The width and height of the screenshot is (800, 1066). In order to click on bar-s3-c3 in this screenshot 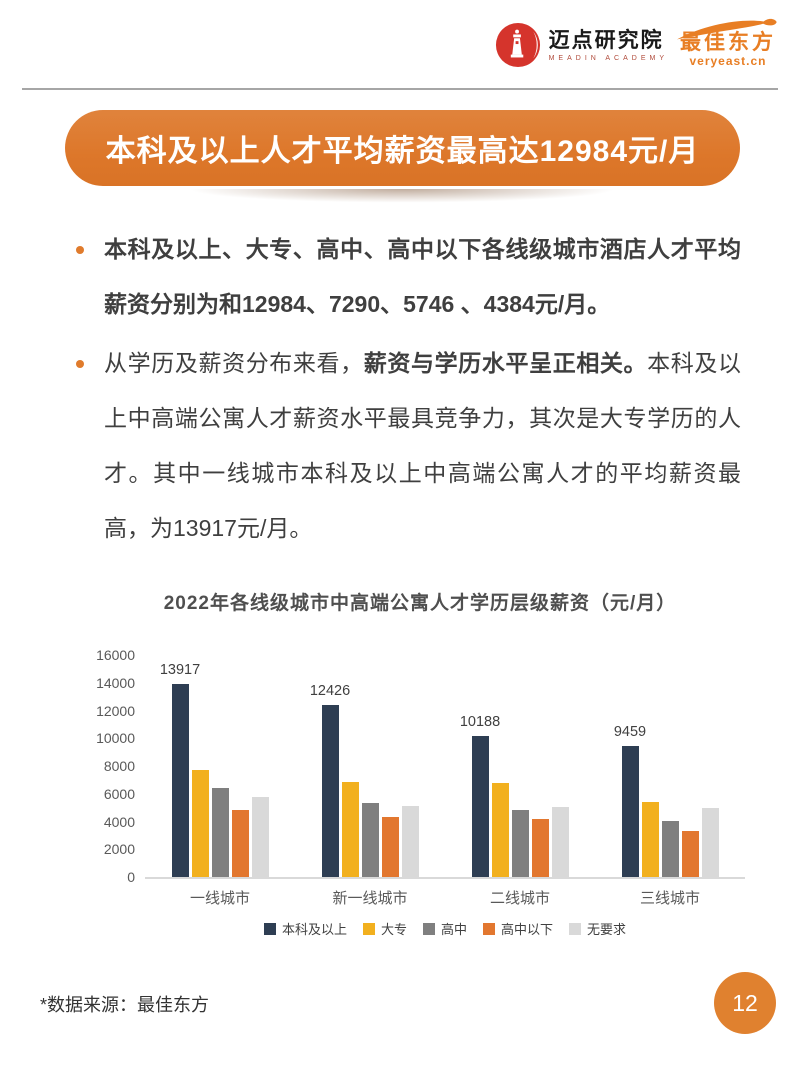, I will do `click(690, 853)`.